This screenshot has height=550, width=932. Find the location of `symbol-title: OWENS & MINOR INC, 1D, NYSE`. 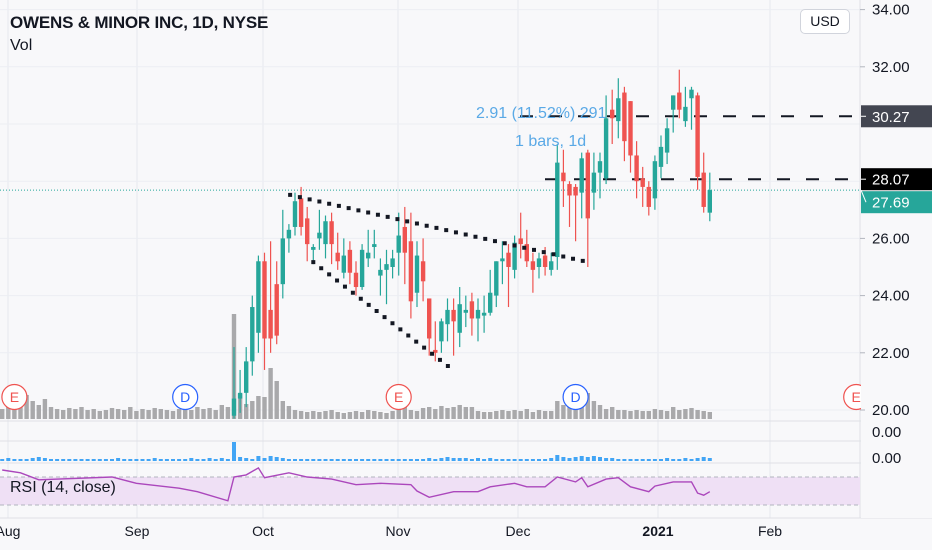

symbol-title: OWENS & MINOR INC, 1D, NYSE is located at coordinates (139, 22).